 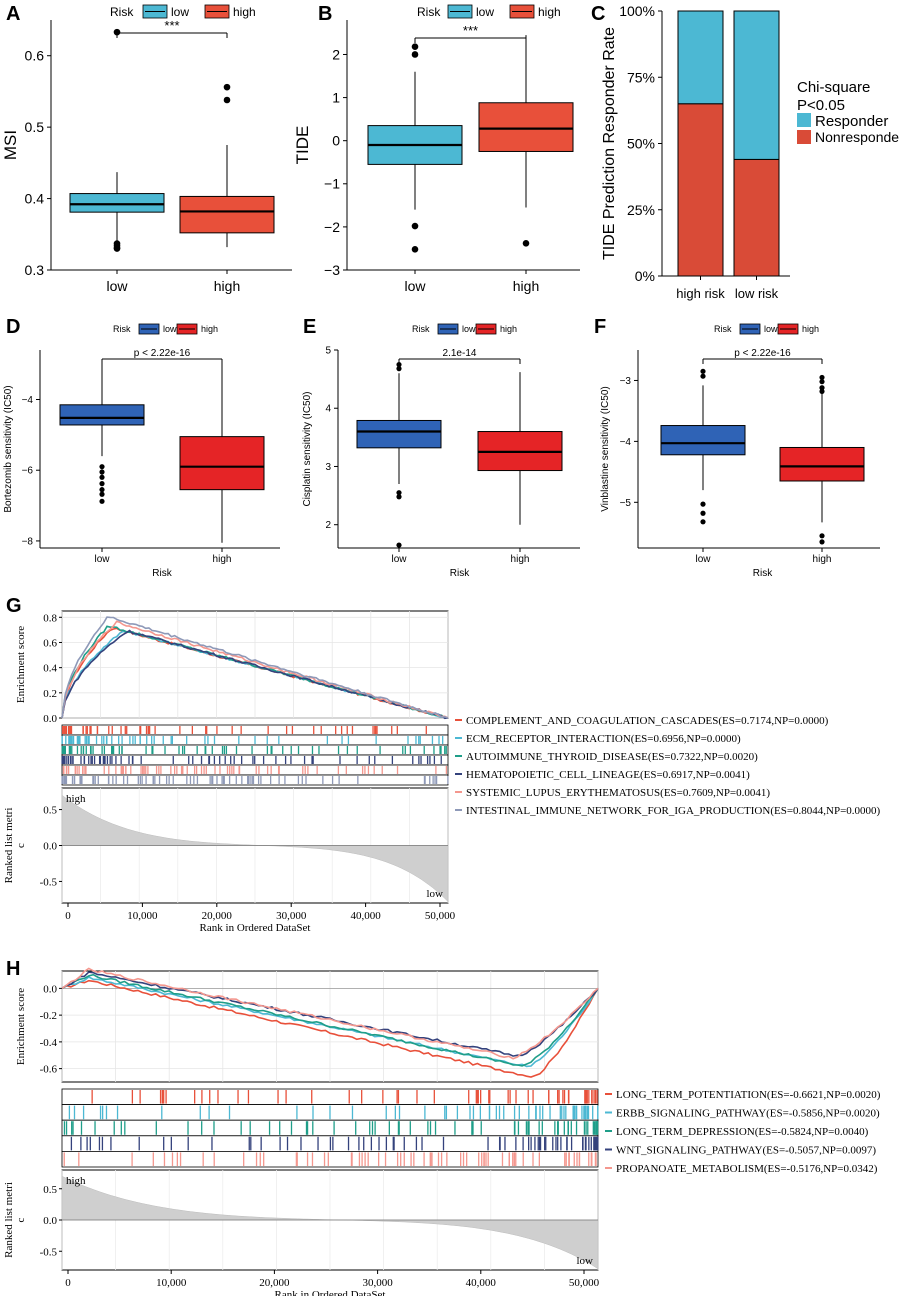 I want to click on panel-letter-b: B, so click(x=325, y=14).